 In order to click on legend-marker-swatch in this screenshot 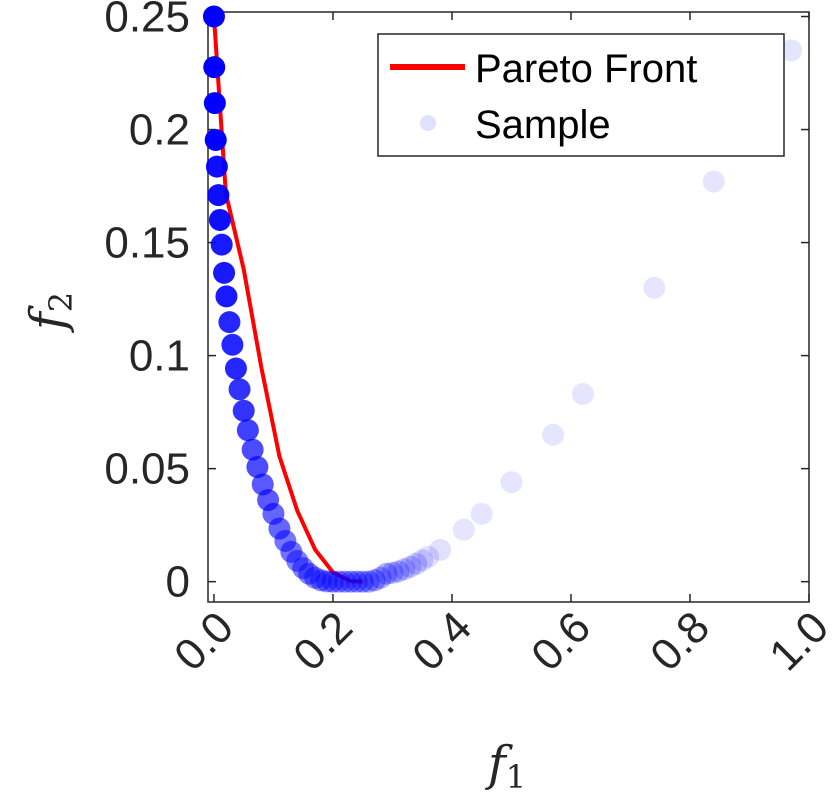, I will do `click(428, 123)`.